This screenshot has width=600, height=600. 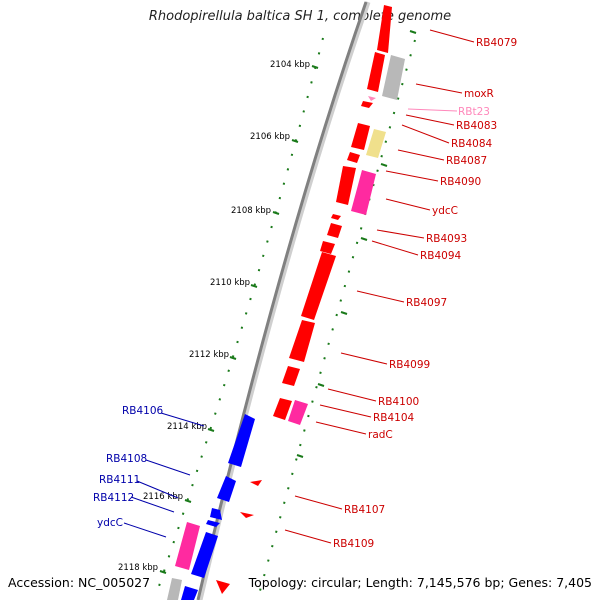 I want to click on label-rbt23: RBt23, so click(x=474, y=112).